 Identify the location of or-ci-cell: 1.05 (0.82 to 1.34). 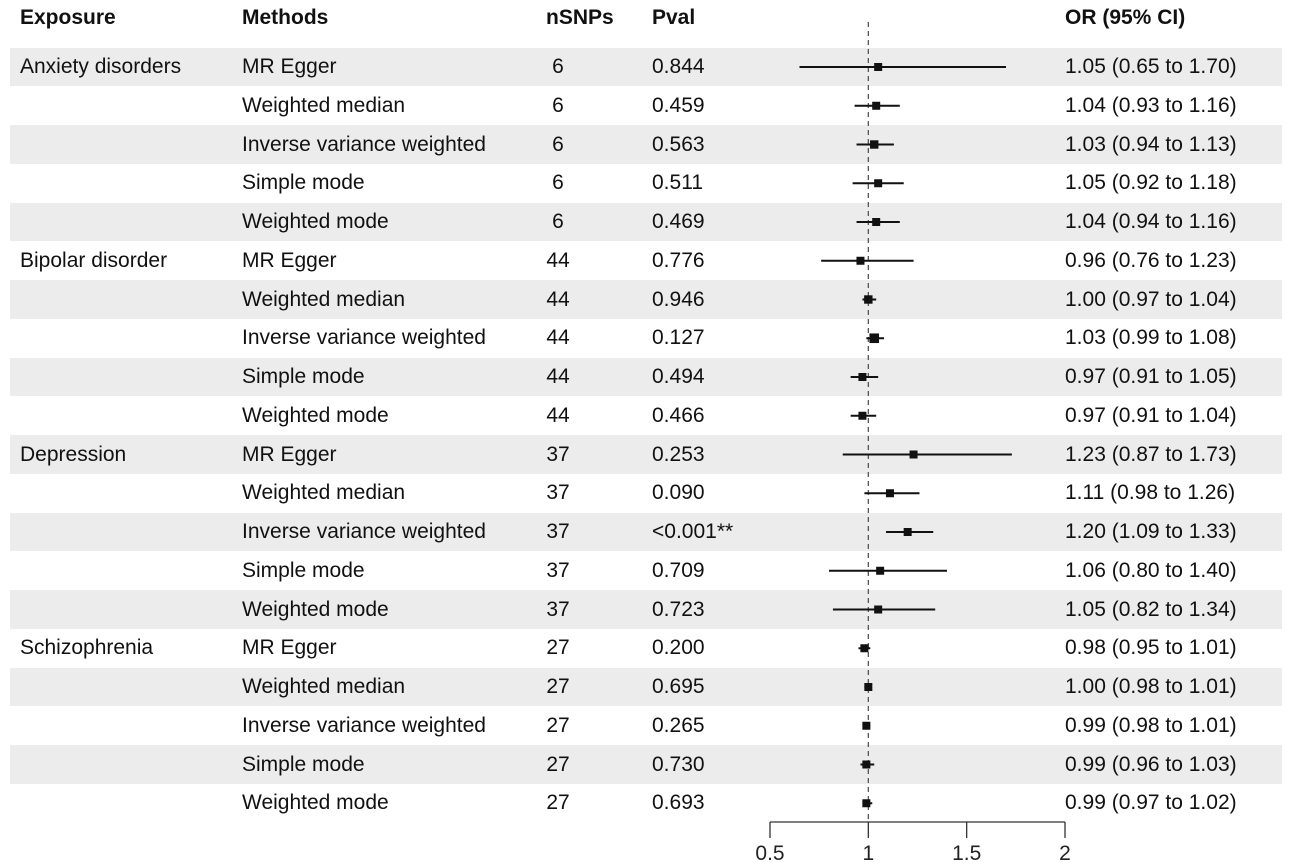
(1151, 609).